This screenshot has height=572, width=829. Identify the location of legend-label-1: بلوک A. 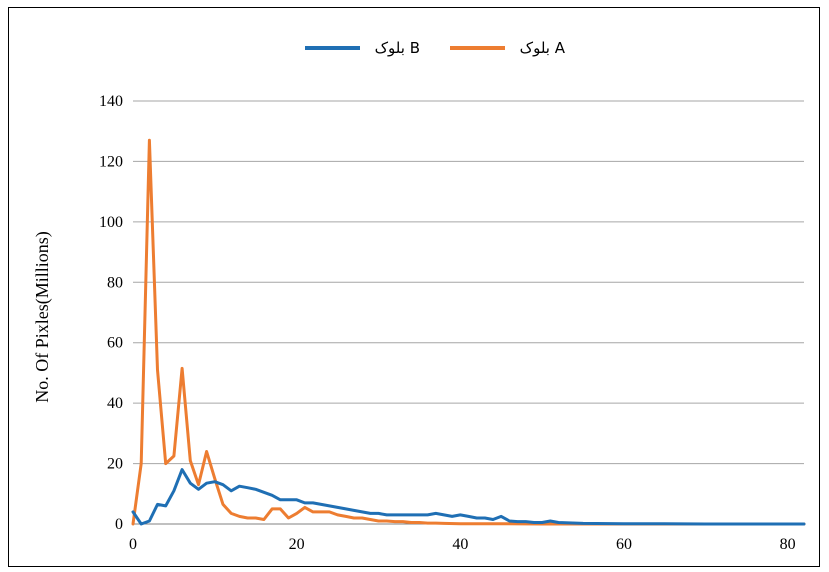
(543, 48).